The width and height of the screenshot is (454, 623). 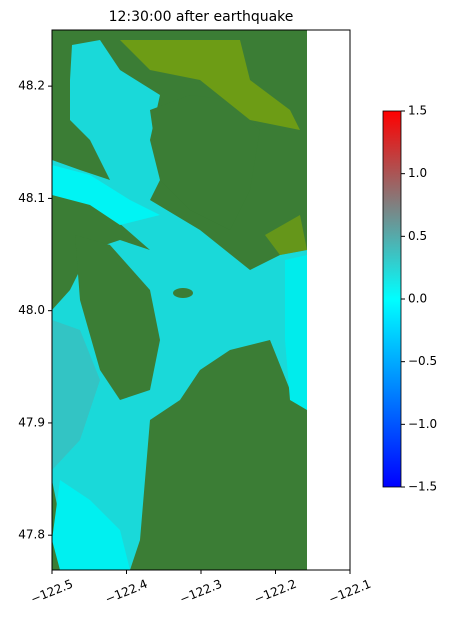 What do you see at coordinates (422, 361) in the screenshot?
I see `colorbar-tick-label: −0.5` at bounding box center [422, 361].